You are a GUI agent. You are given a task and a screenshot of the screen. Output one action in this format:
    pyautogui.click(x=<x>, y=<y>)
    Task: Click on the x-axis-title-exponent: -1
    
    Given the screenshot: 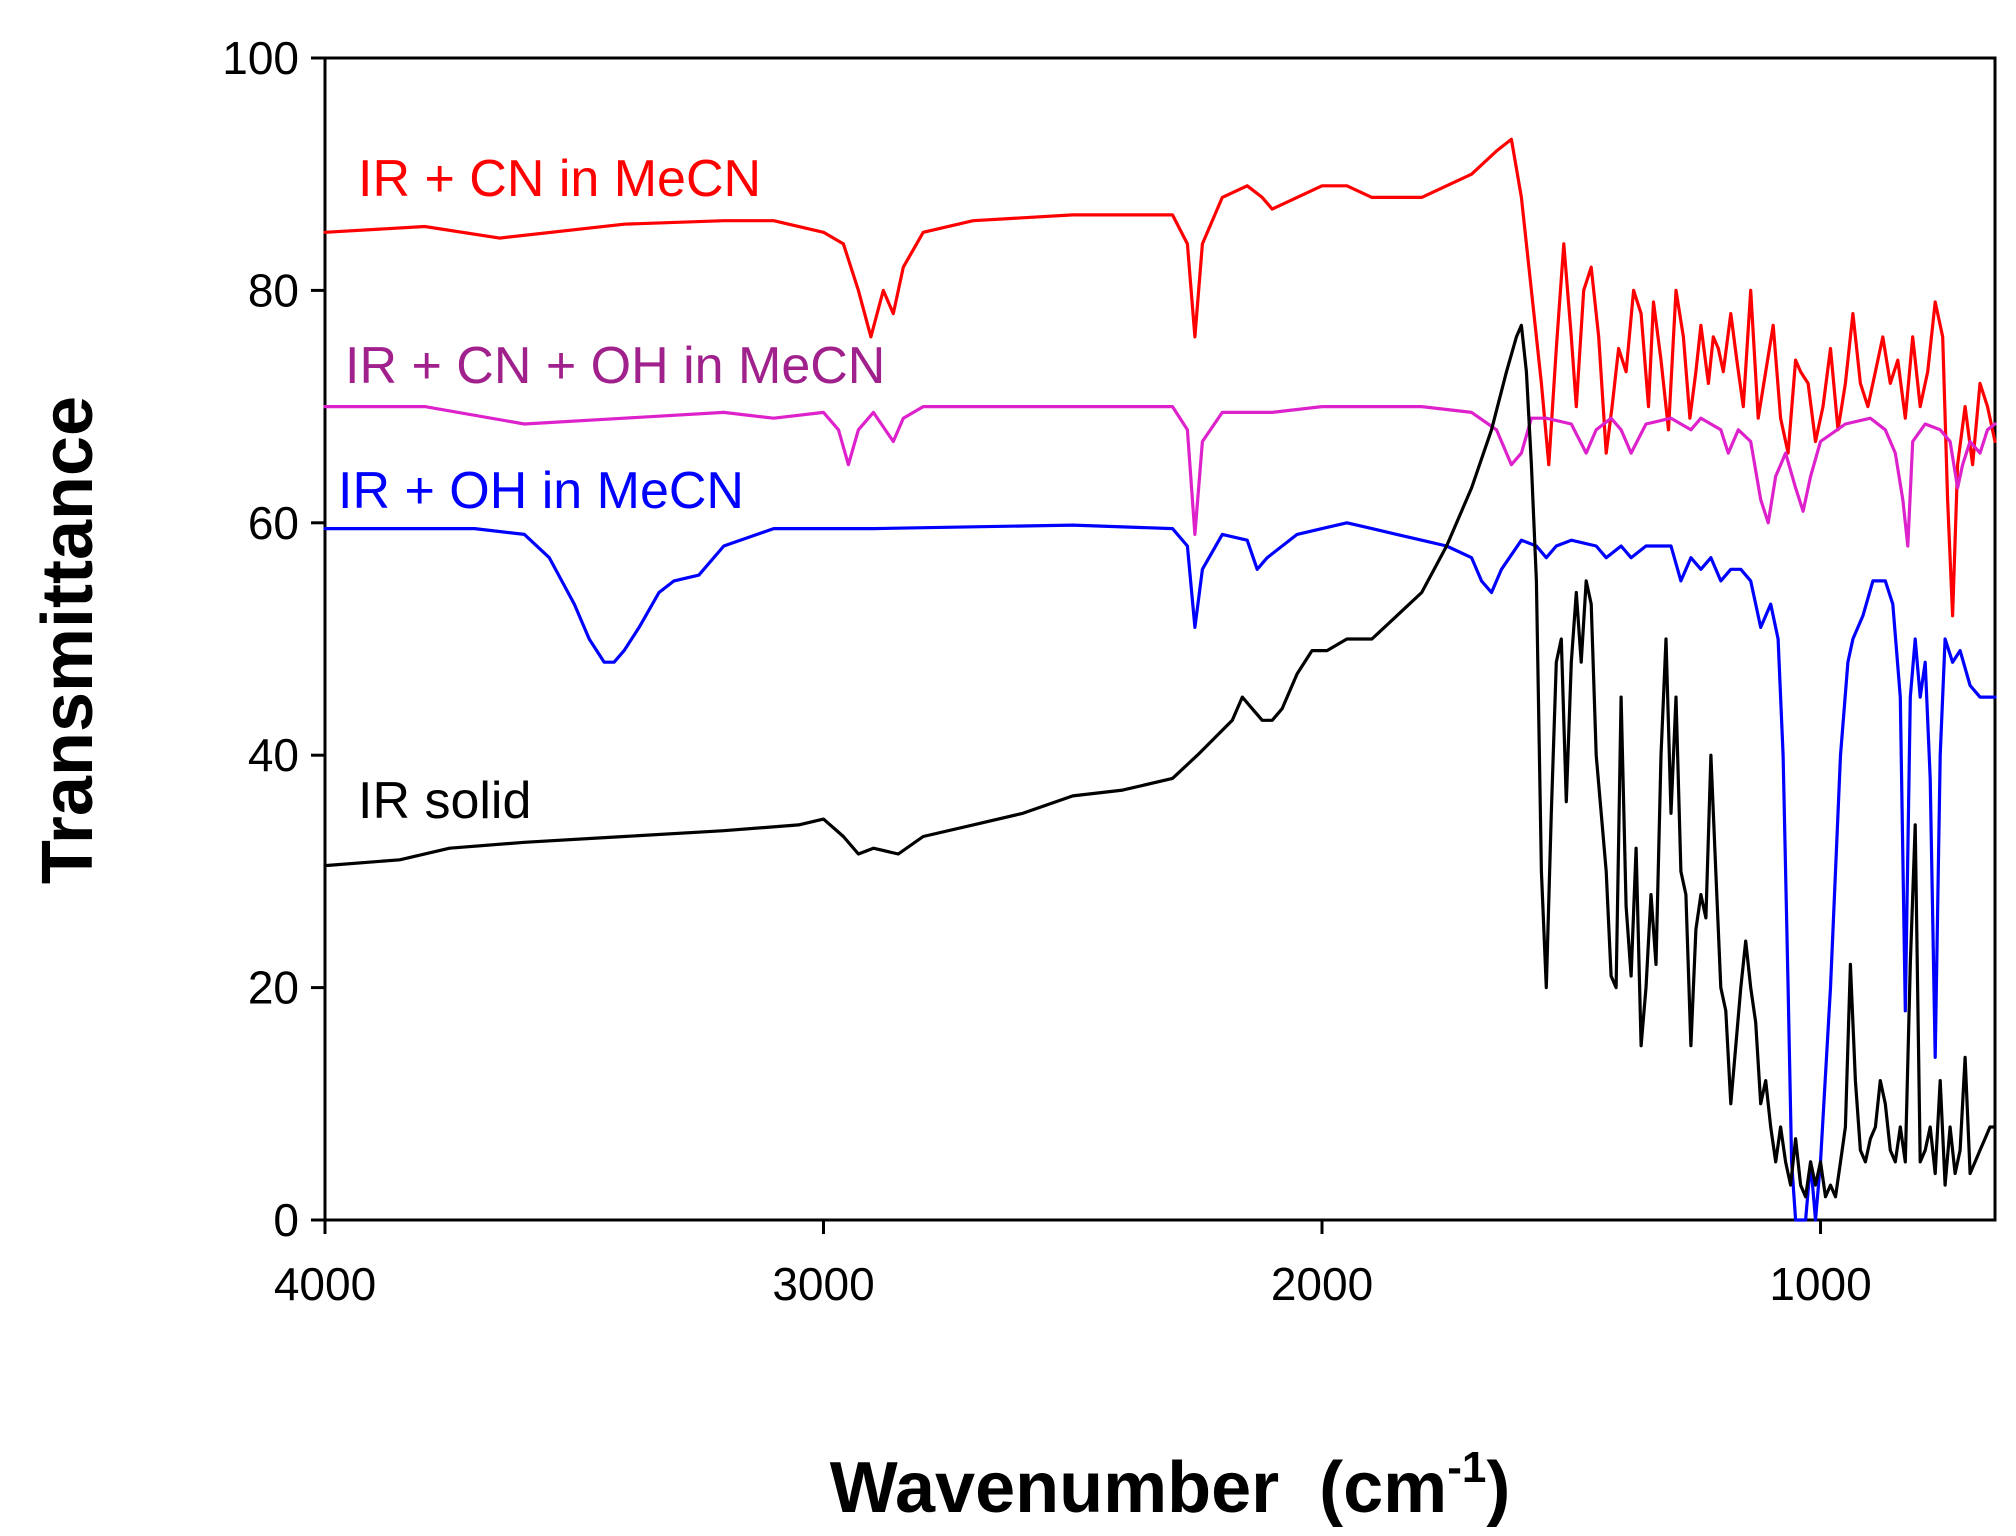 What is the action you would take?
    pyautogui.click(x=1466, y=1467)
    